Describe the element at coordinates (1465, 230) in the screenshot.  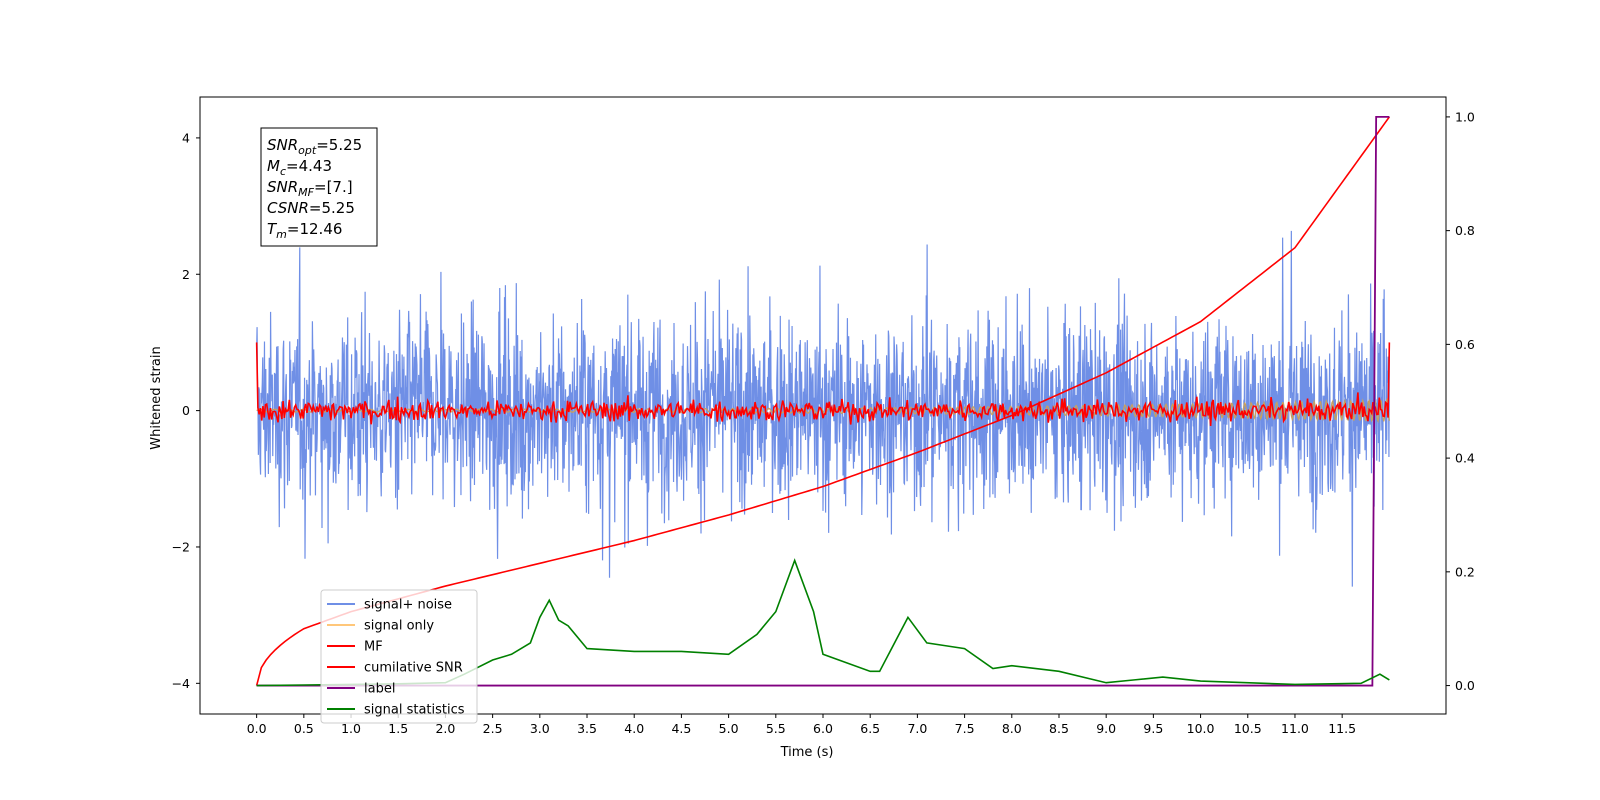
I see `y2-tick-label: 0.8` at that location.